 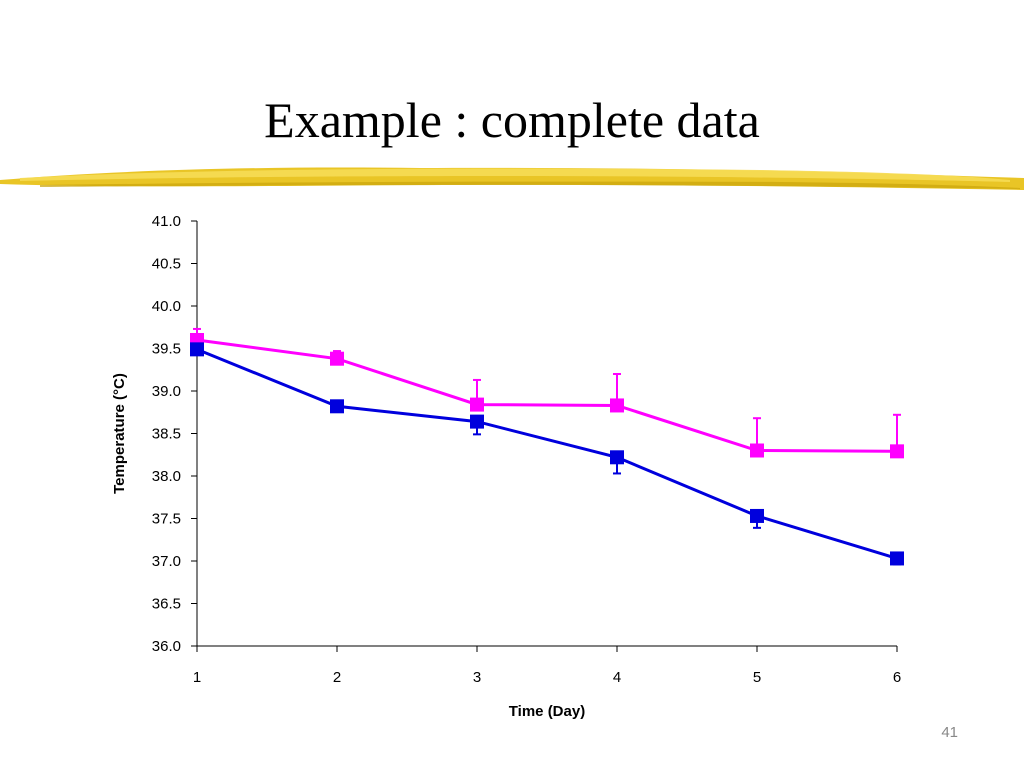 What do you see at coordinates (166, 349) in the screenshot?
I see `y-tick-label: 39.5` at bounding box center [166, 349].